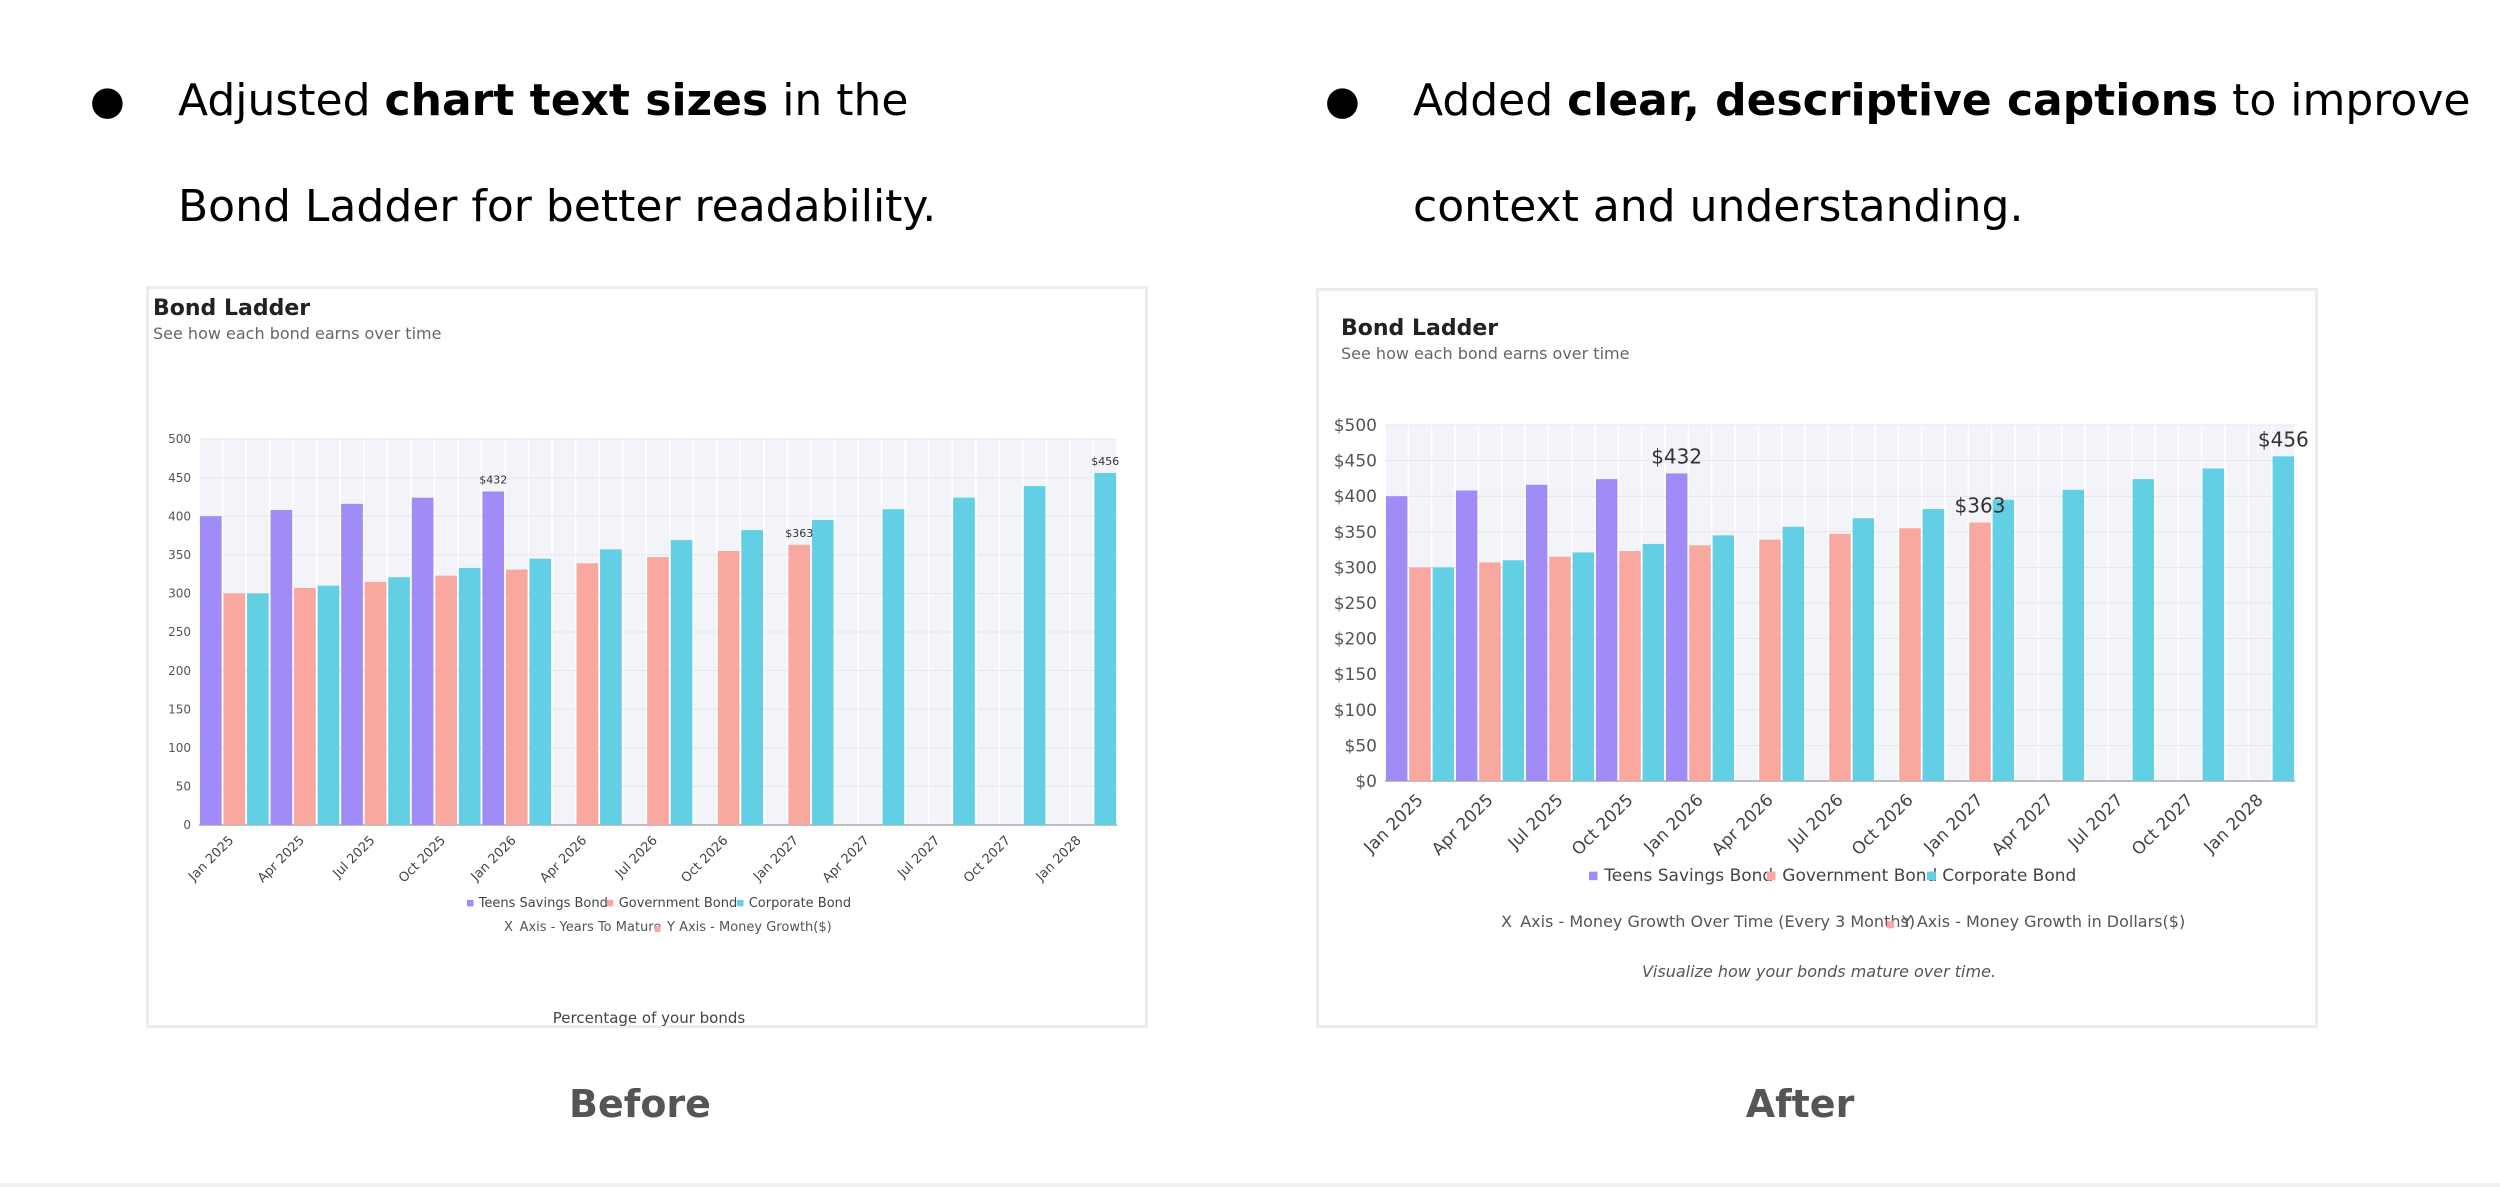 Image resolution: width=2500 pixels, height=1187 pixels. Describe the element at coordinates (179, 439) in the screenshot. I see `y-tick-label: 500` at that location.